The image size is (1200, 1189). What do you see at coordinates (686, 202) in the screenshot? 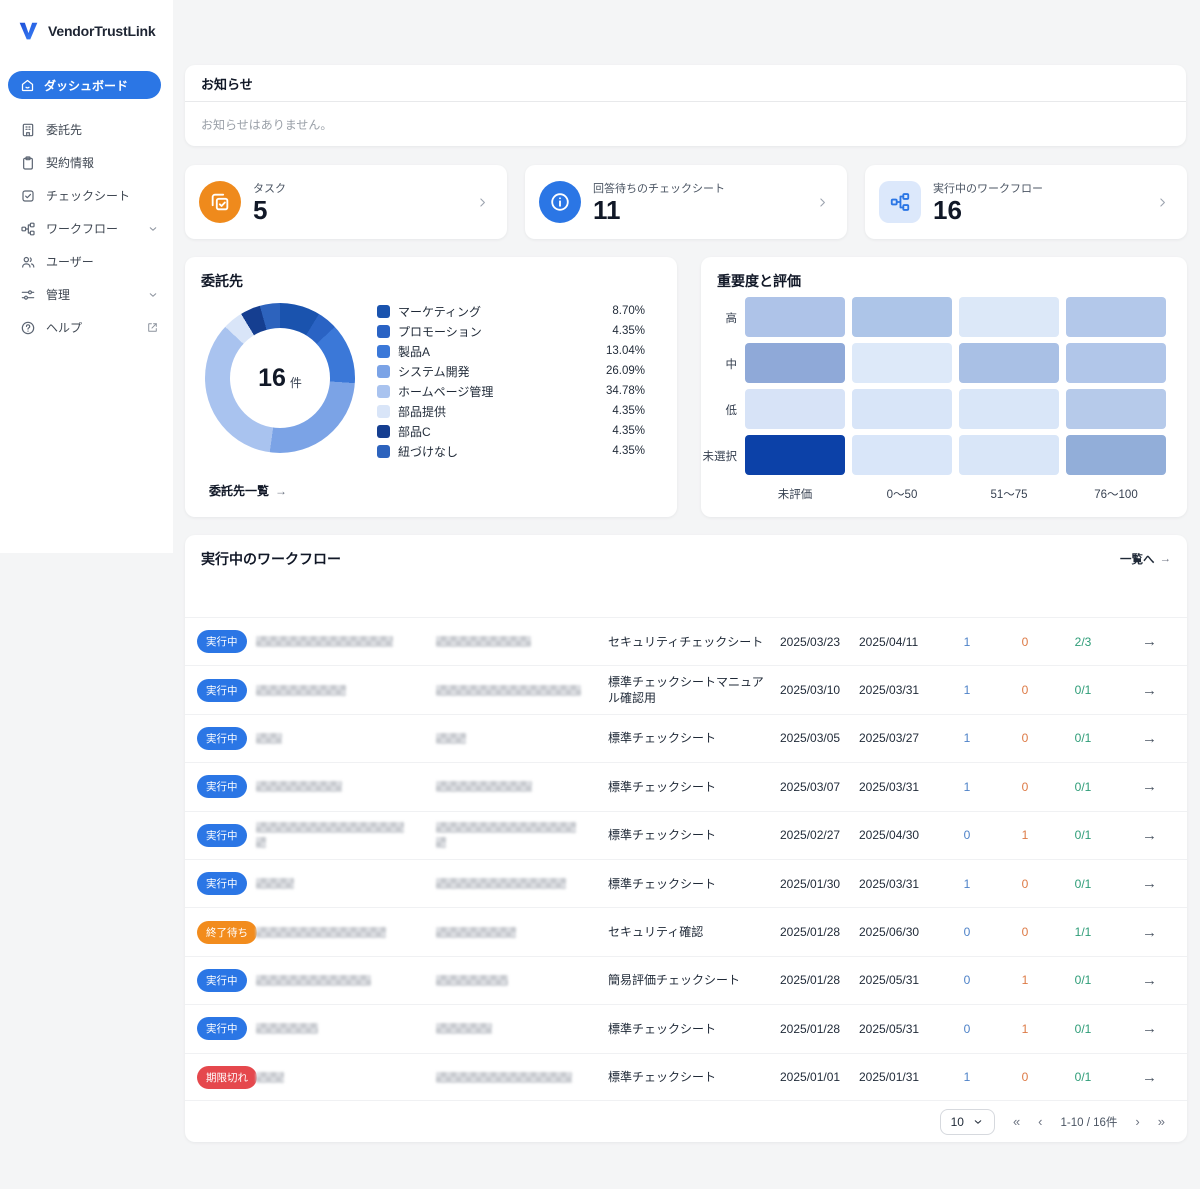
I see `pending-checksheets-stat-card: 回答待ちのチェックシート 11` at bounding box center [686, 202].